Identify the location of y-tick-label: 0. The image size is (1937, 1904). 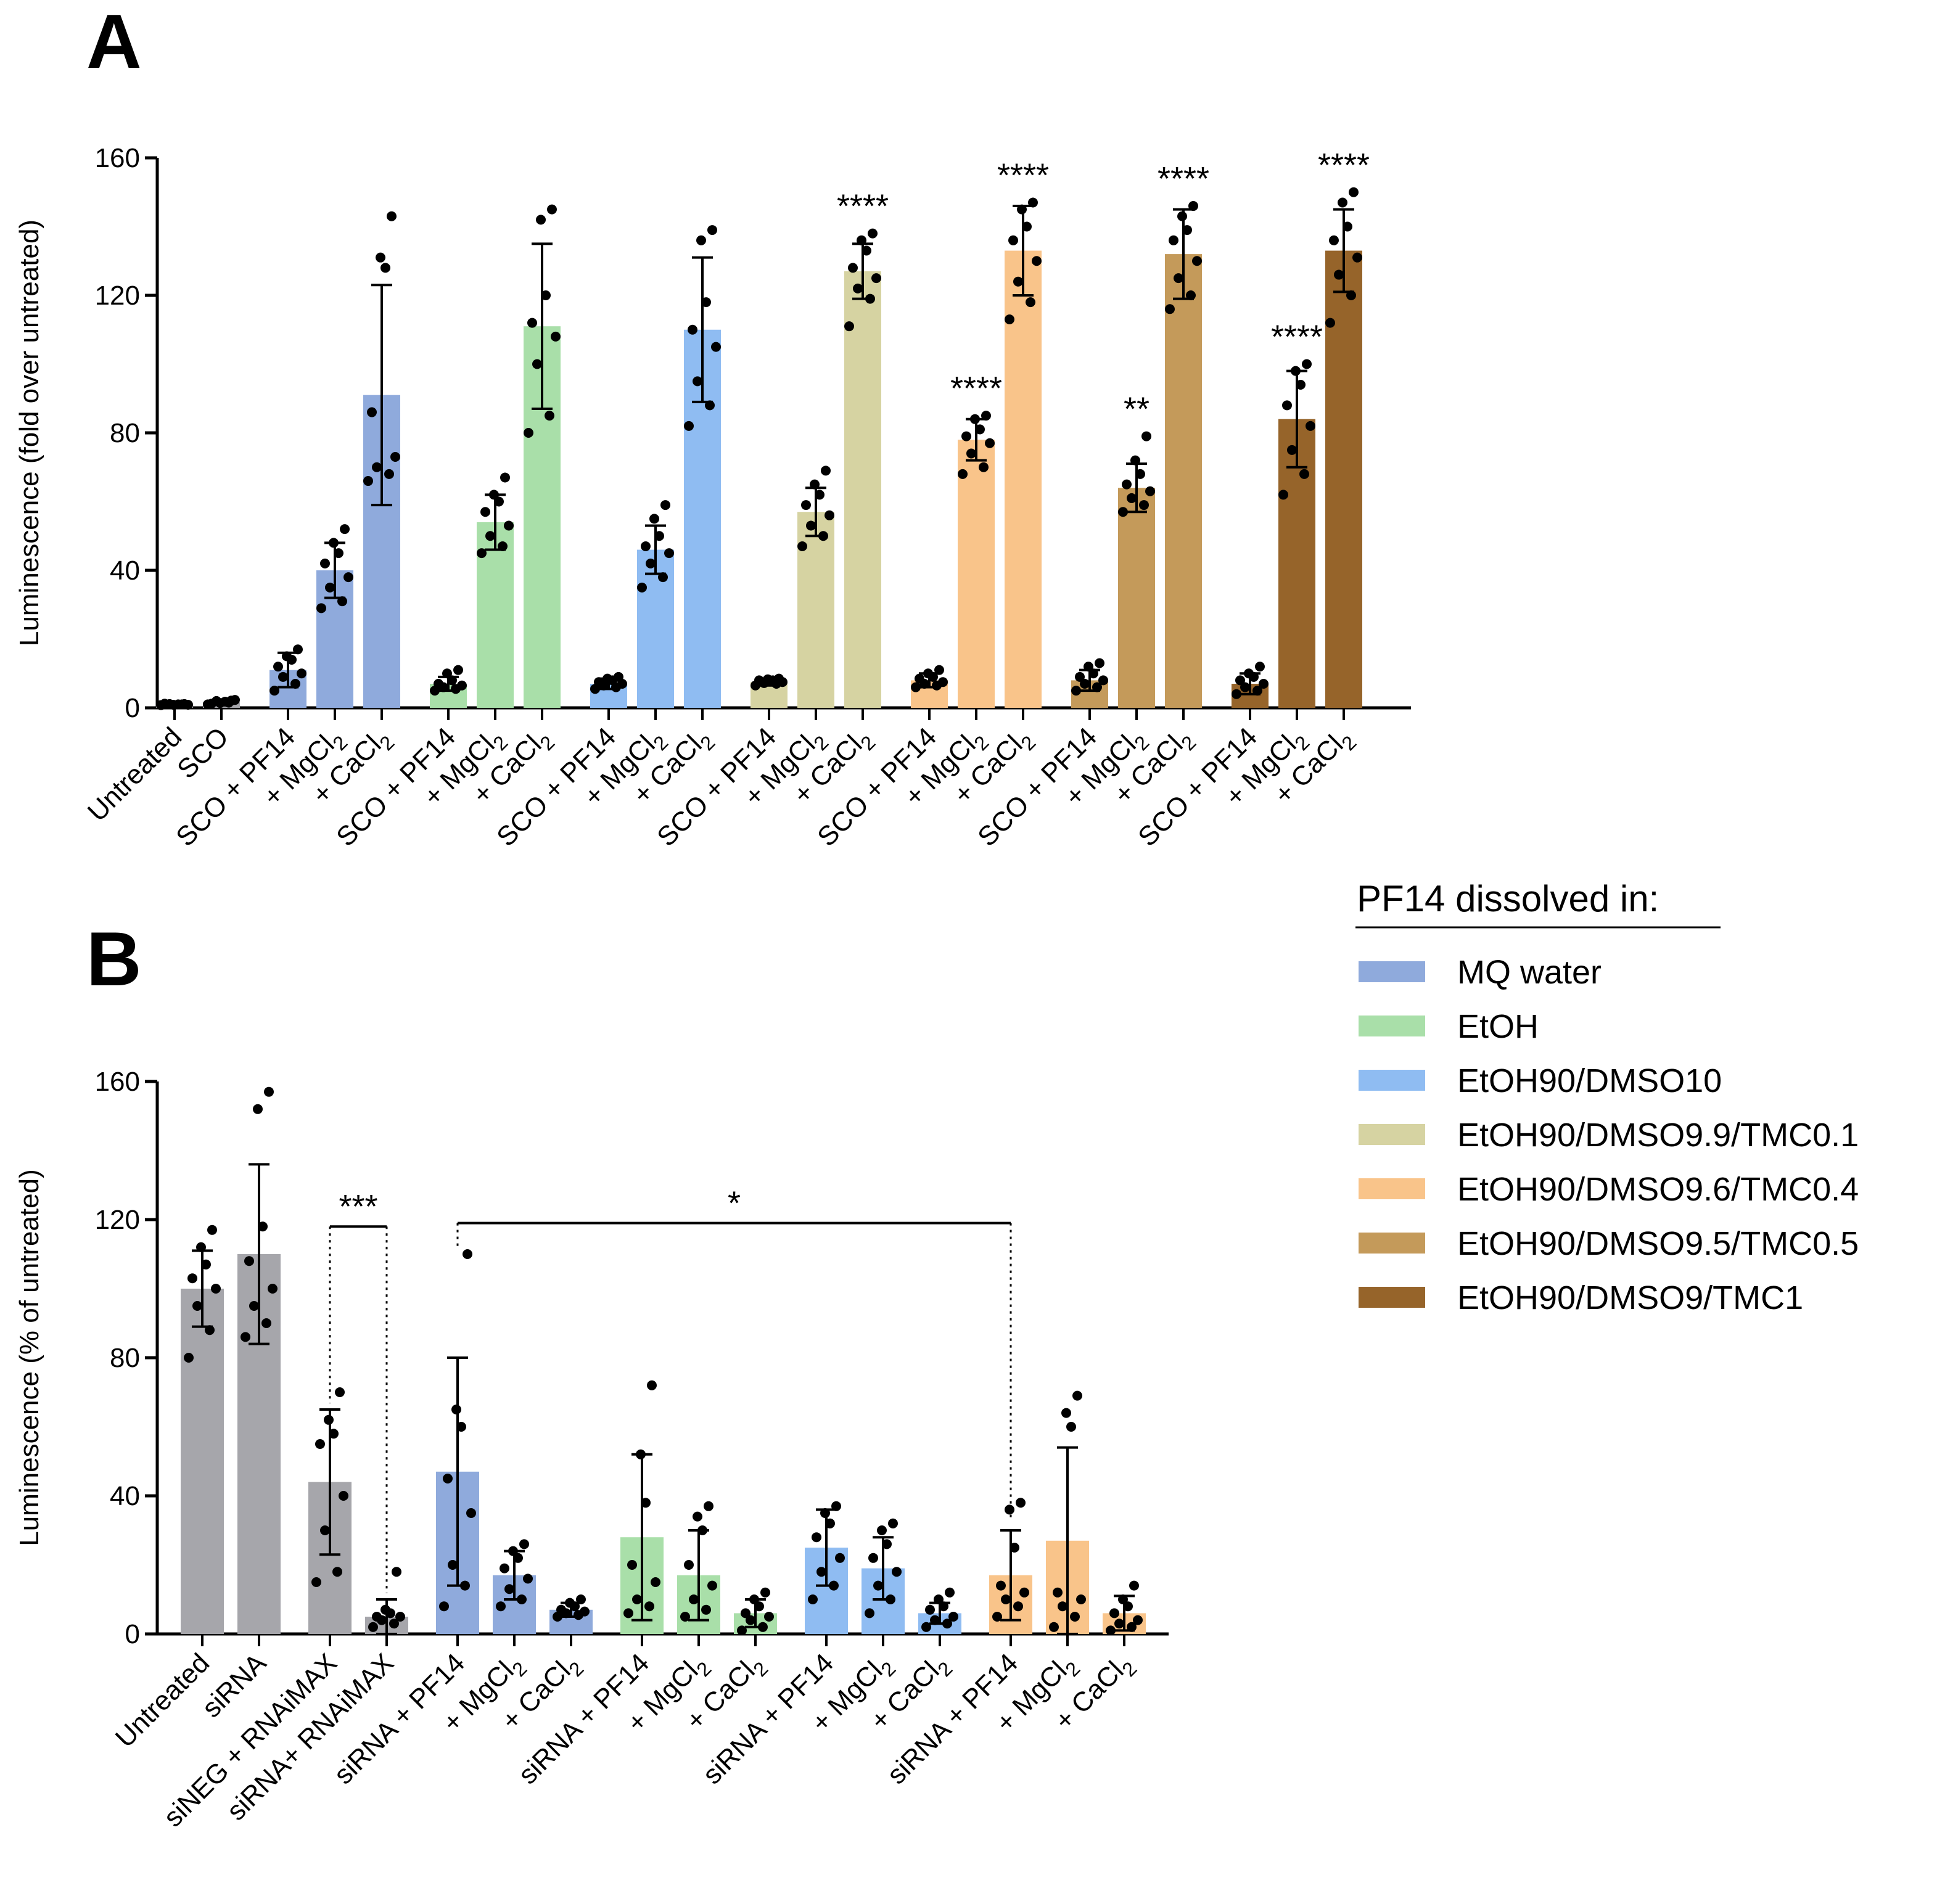
(132, 708).